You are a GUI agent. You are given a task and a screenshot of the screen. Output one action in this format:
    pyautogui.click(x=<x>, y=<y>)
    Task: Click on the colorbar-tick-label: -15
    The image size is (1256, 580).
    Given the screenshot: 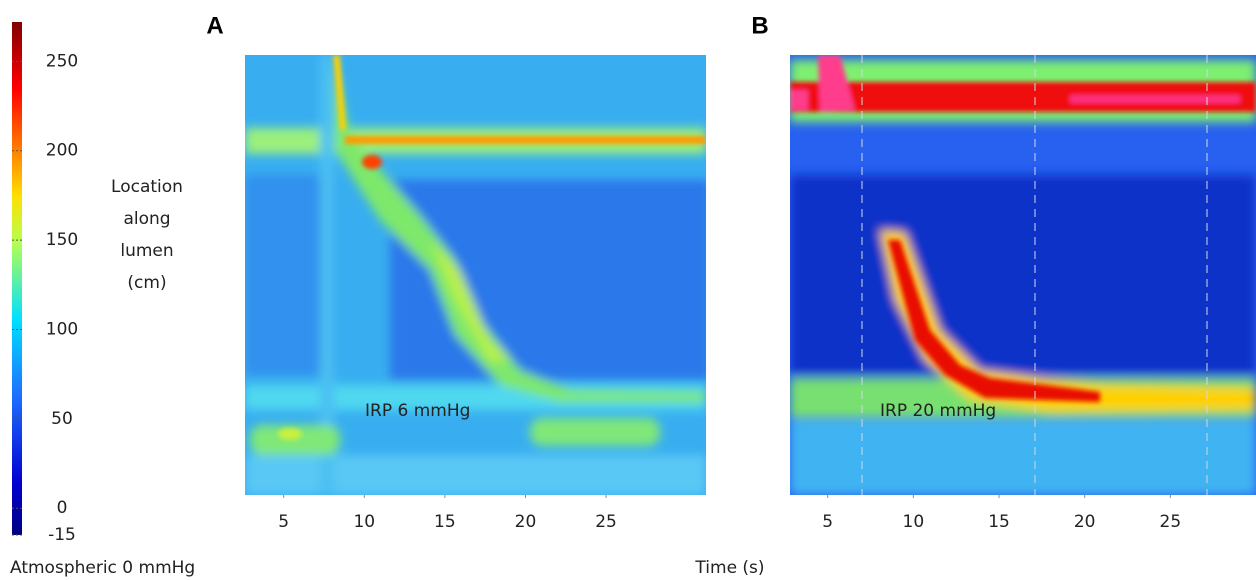 What is the action you would take?
    pyautogui.click(x=62, y=535)
    